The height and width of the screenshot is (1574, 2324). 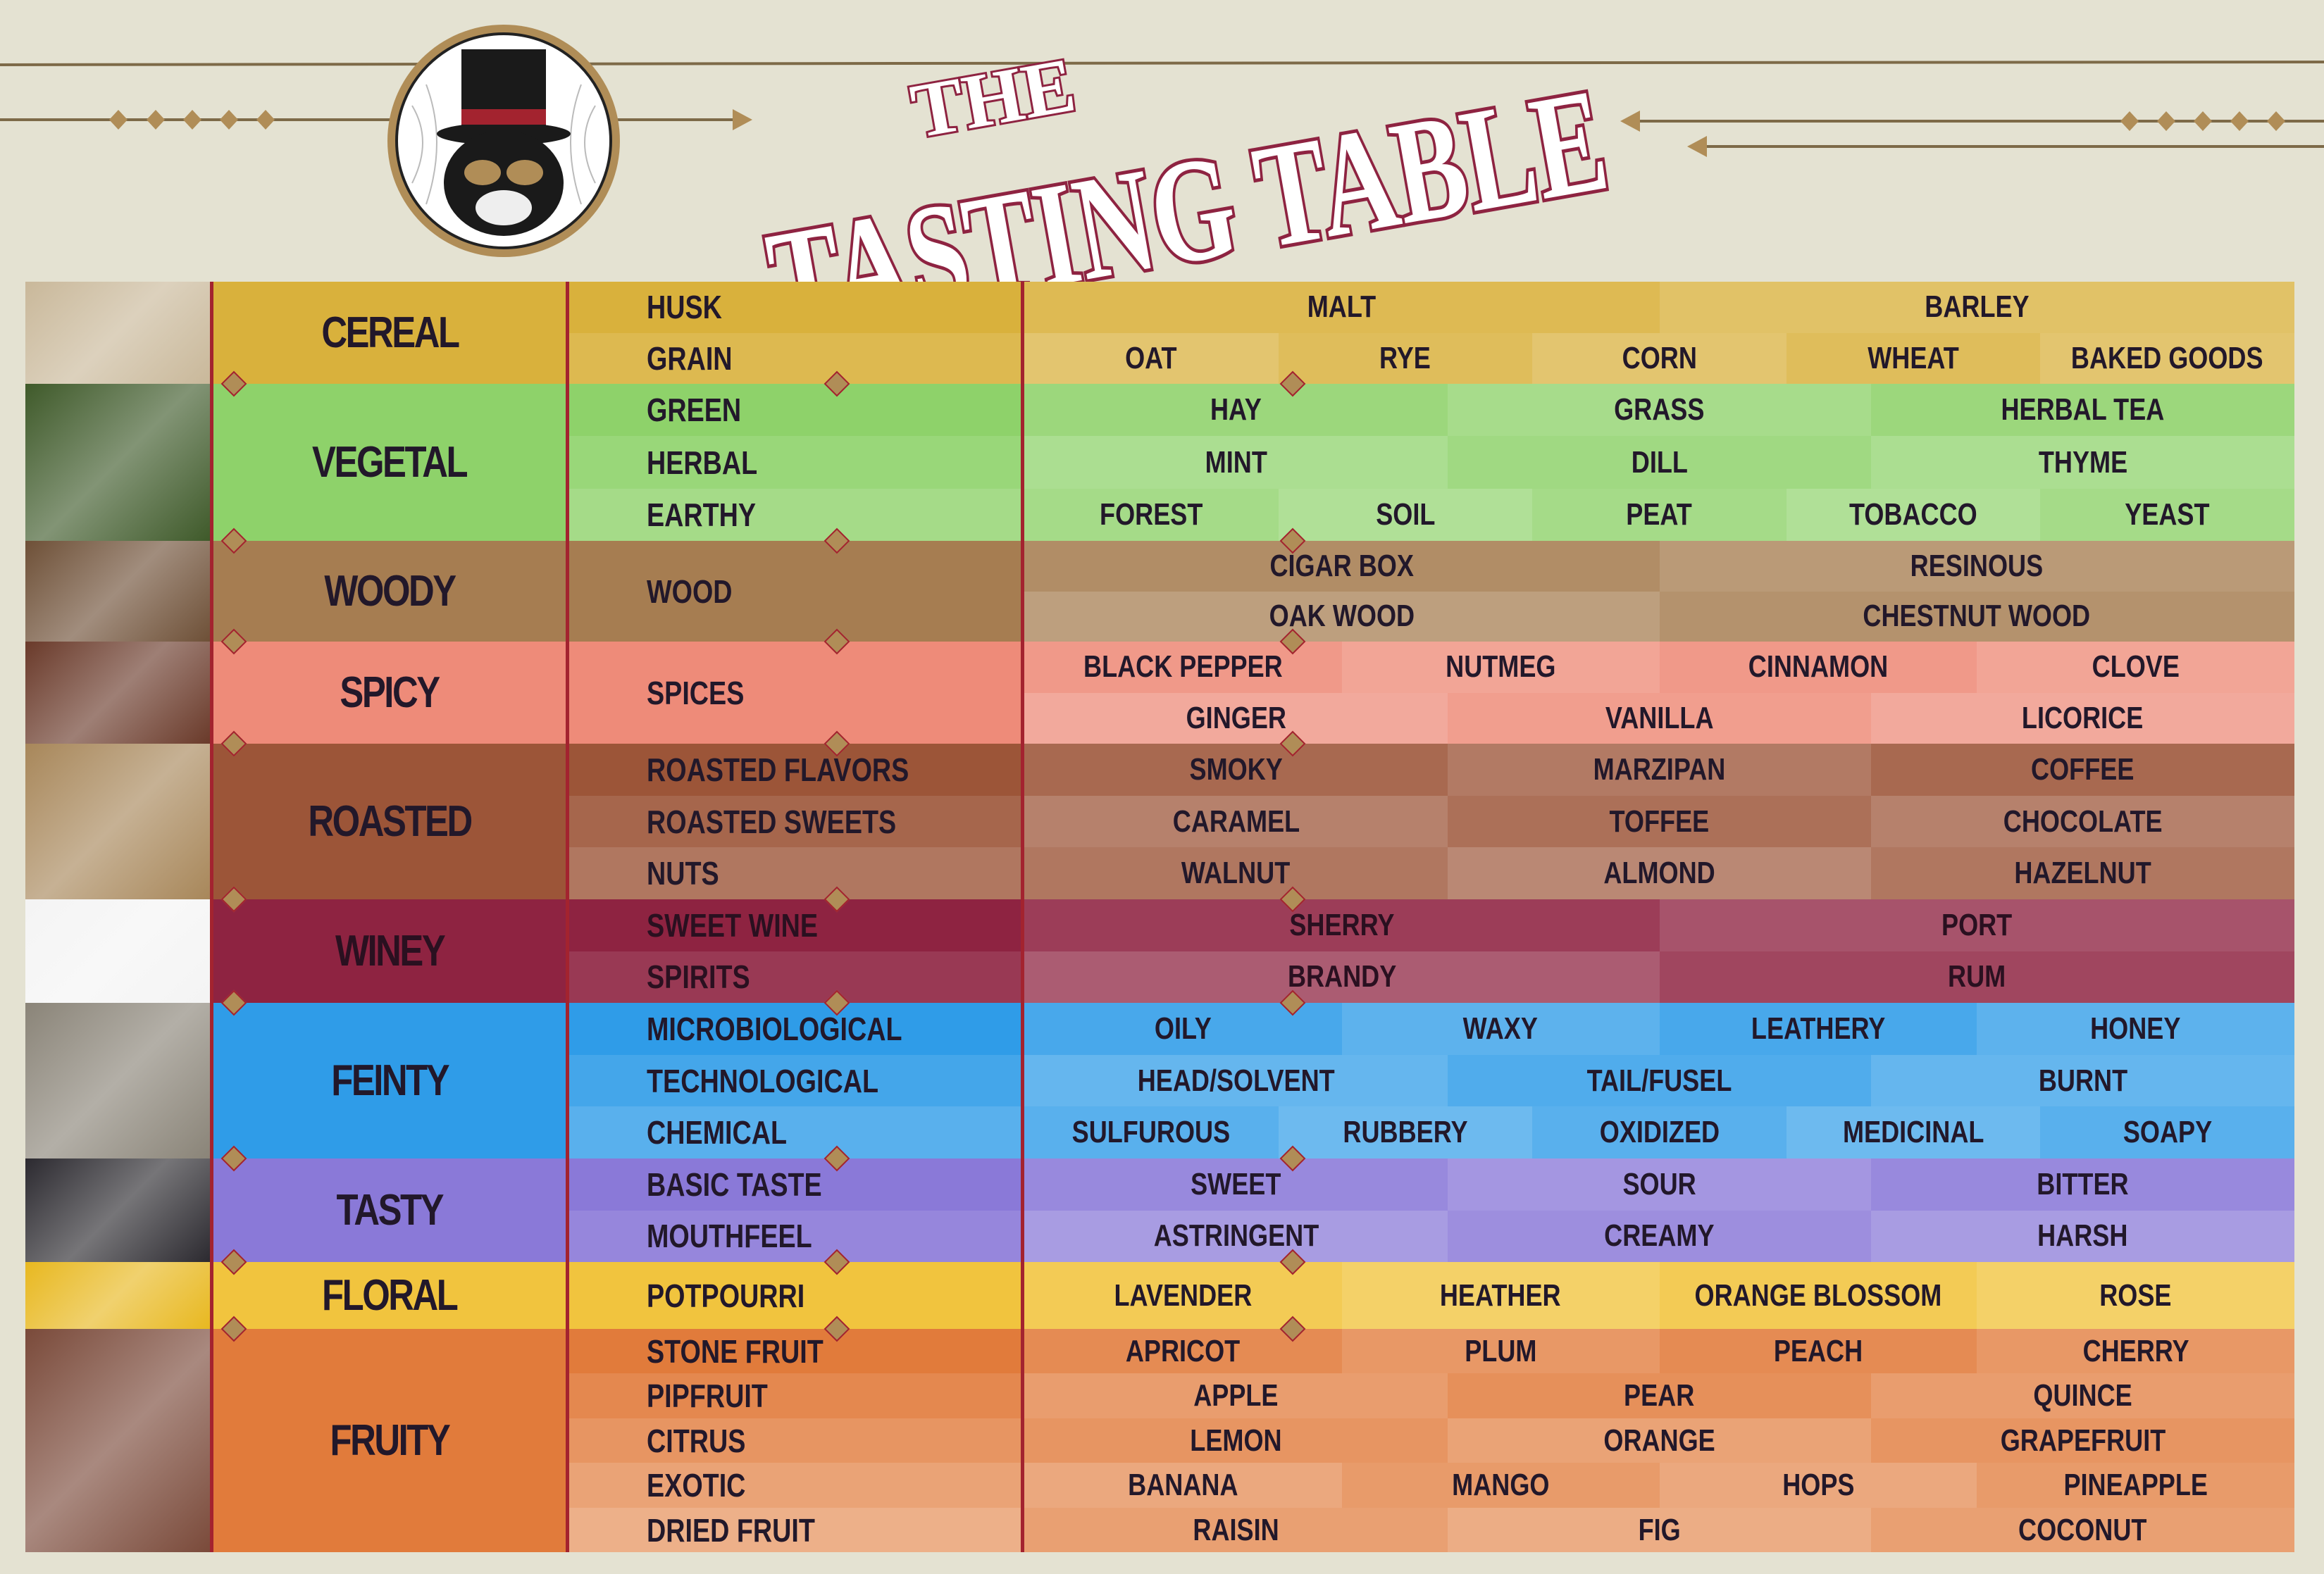 I want to click on flavor-row: HEAD/SOLVENT TAIL/FUSEL BURNT, so click(x=1659, y=1080).